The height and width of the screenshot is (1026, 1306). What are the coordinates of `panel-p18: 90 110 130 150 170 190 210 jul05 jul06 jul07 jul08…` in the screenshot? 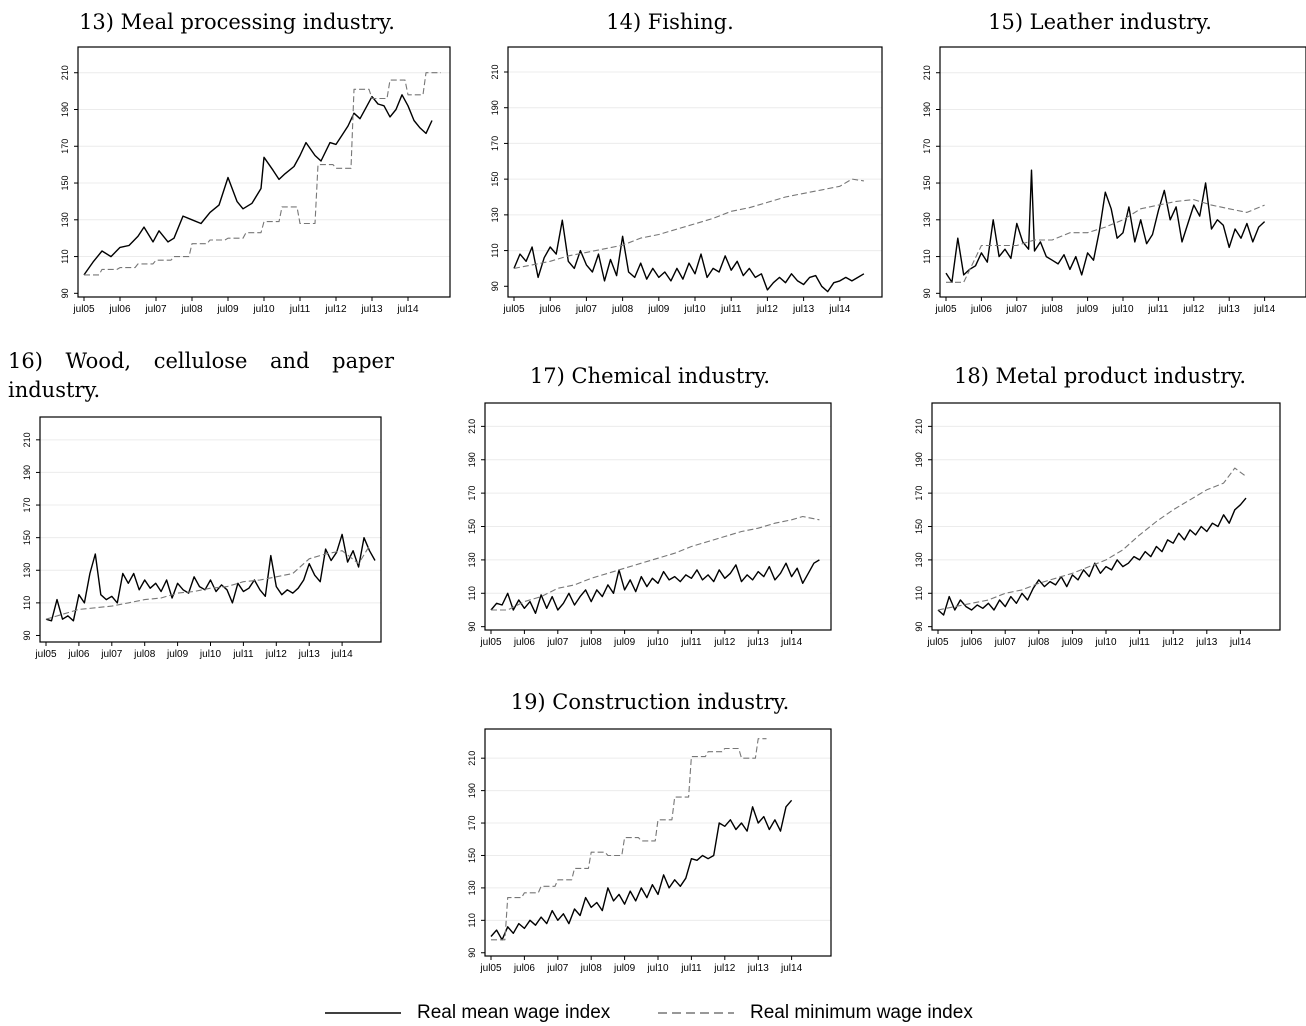 It's located at (1097, 525).